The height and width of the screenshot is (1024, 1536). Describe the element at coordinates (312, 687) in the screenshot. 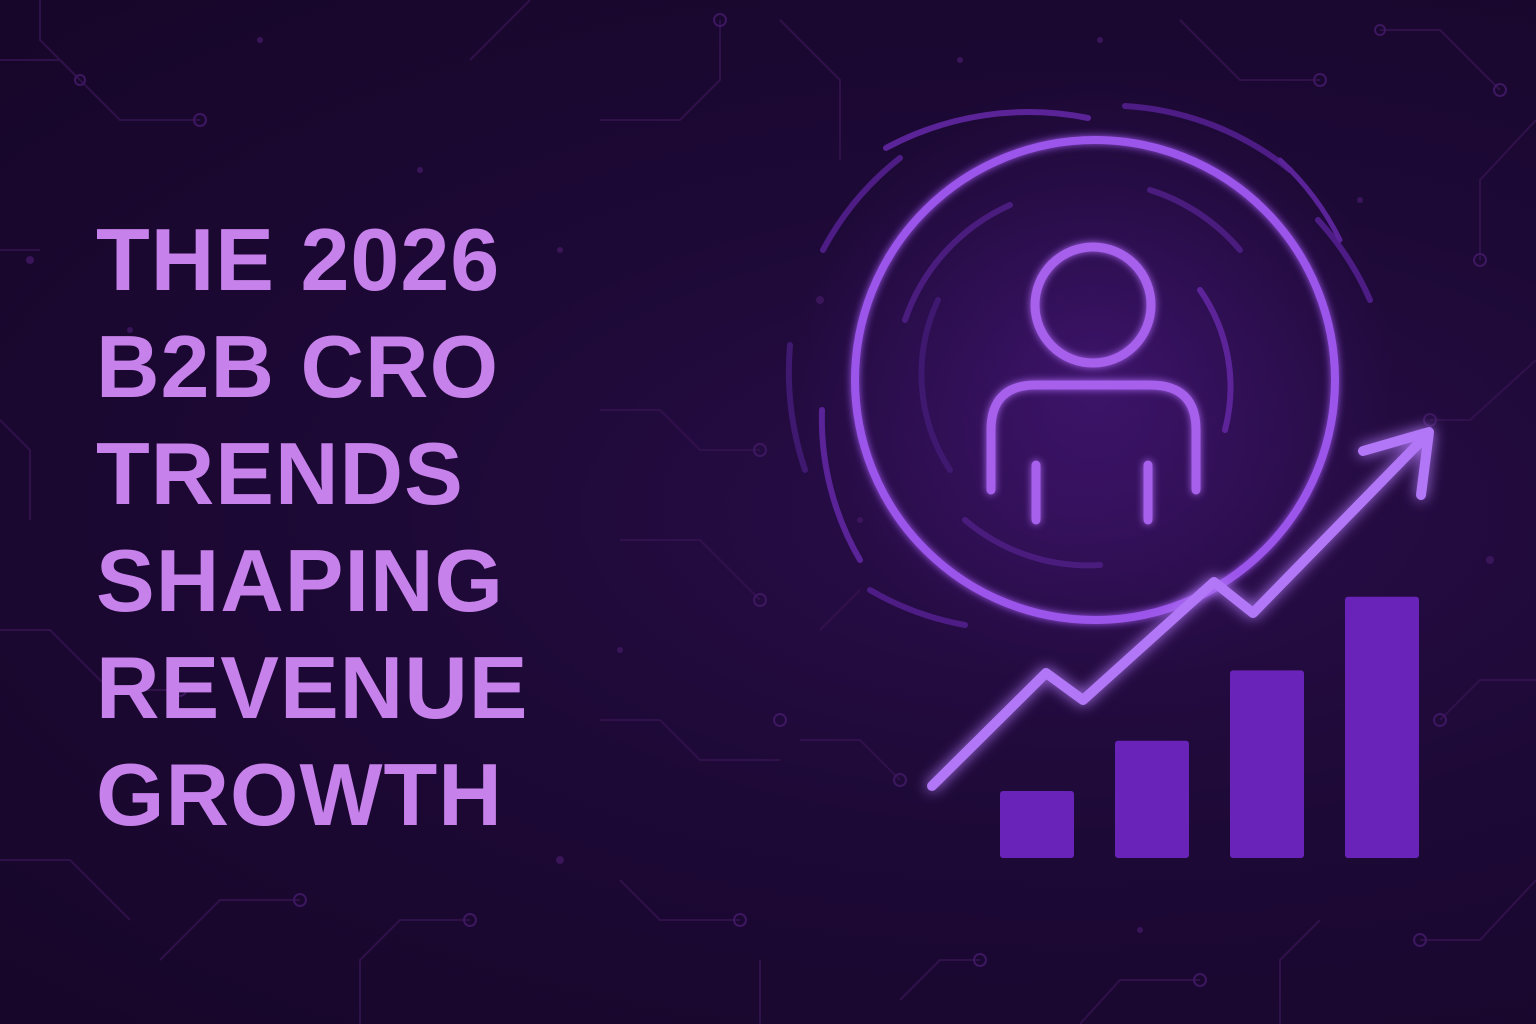

I see `headline-line-5: REVENUE` at that location.